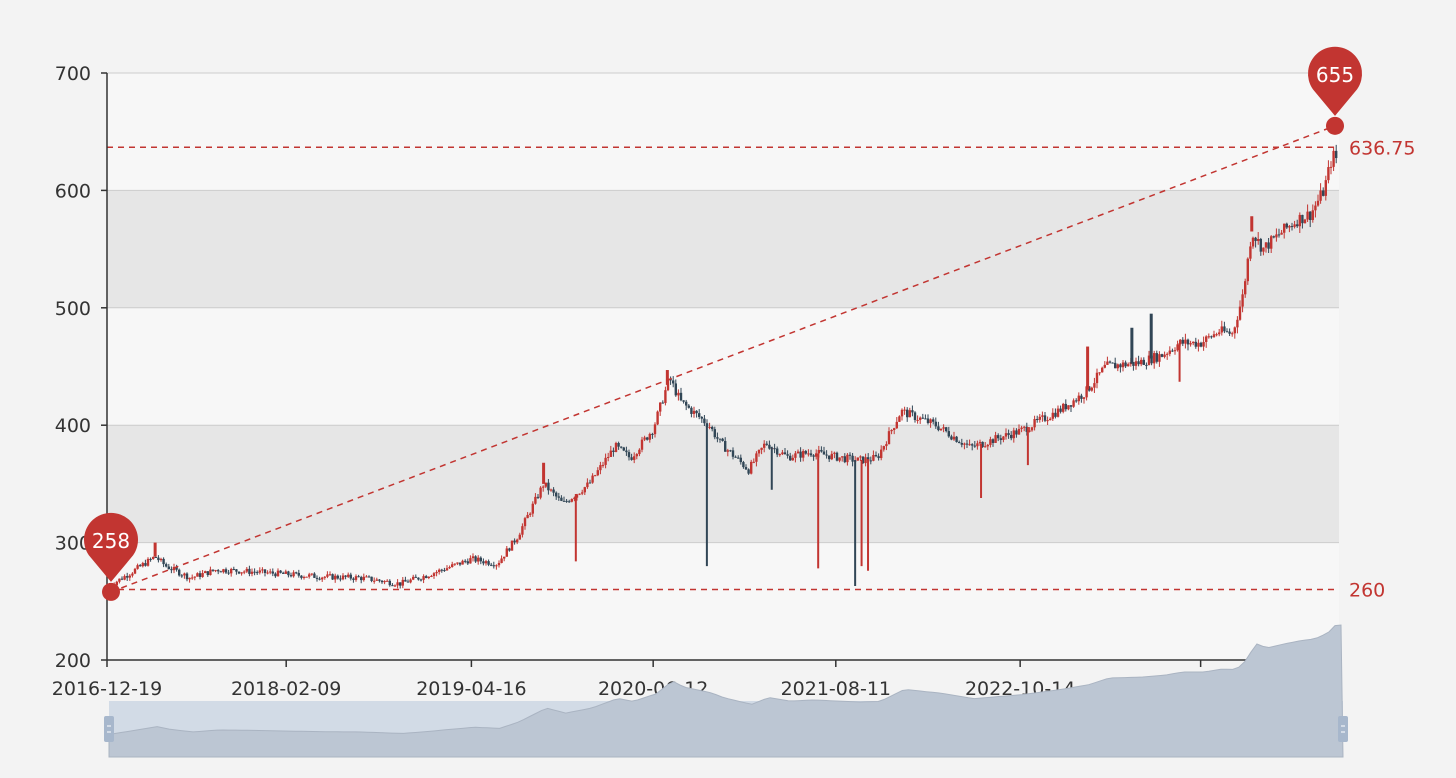 This screenshot has width=1456, height=778. Describe the element at coordinates (73, 426) in the screenshot. I see `y-tick-label: 400` at that location.